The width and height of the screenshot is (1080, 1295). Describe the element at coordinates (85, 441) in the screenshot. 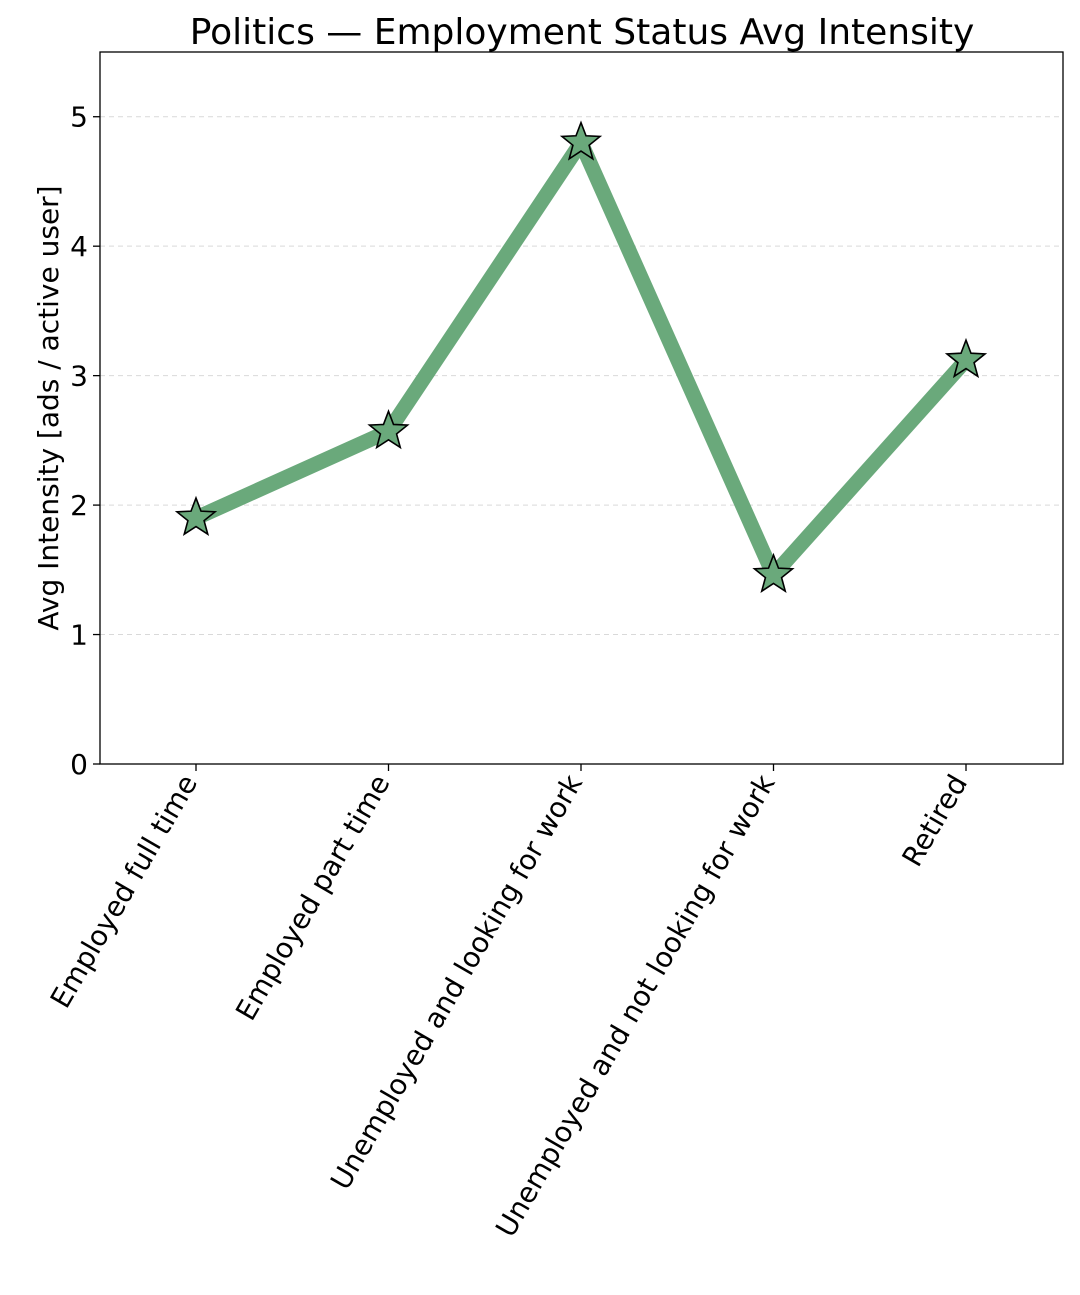

I see `y-axis: 0 1 2 3 4 5` at that location.